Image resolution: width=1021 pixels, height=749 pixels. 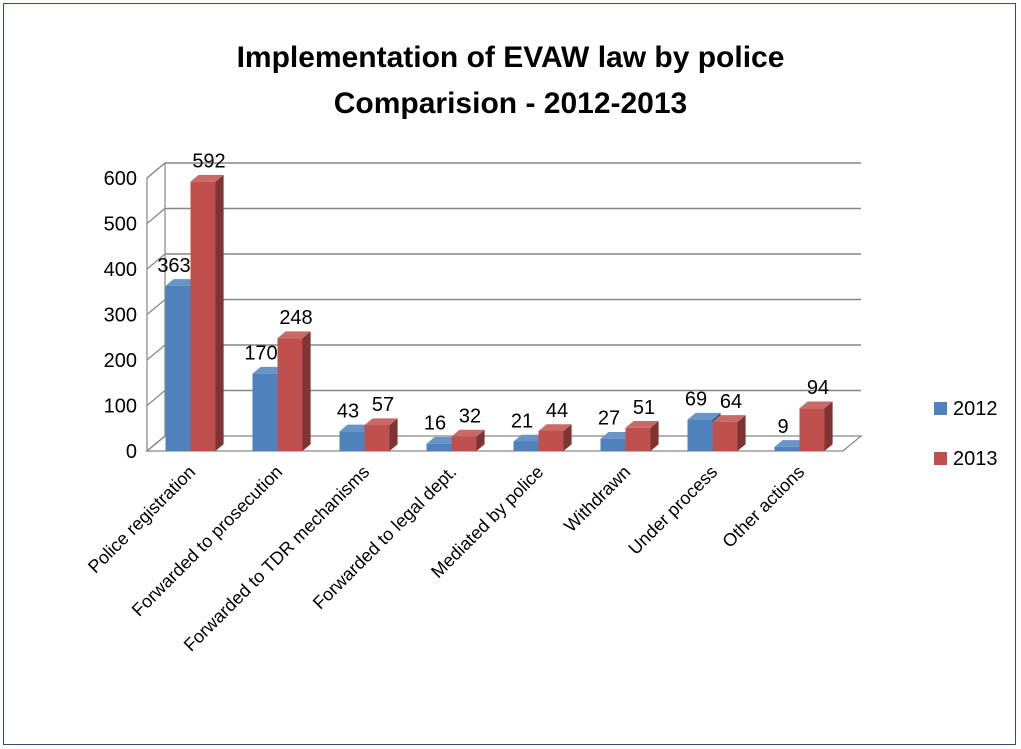 What do you see at coordinates (763, 507) in the screenshot?
I see `category-label: Other actions` at bounding box center [763, 507].